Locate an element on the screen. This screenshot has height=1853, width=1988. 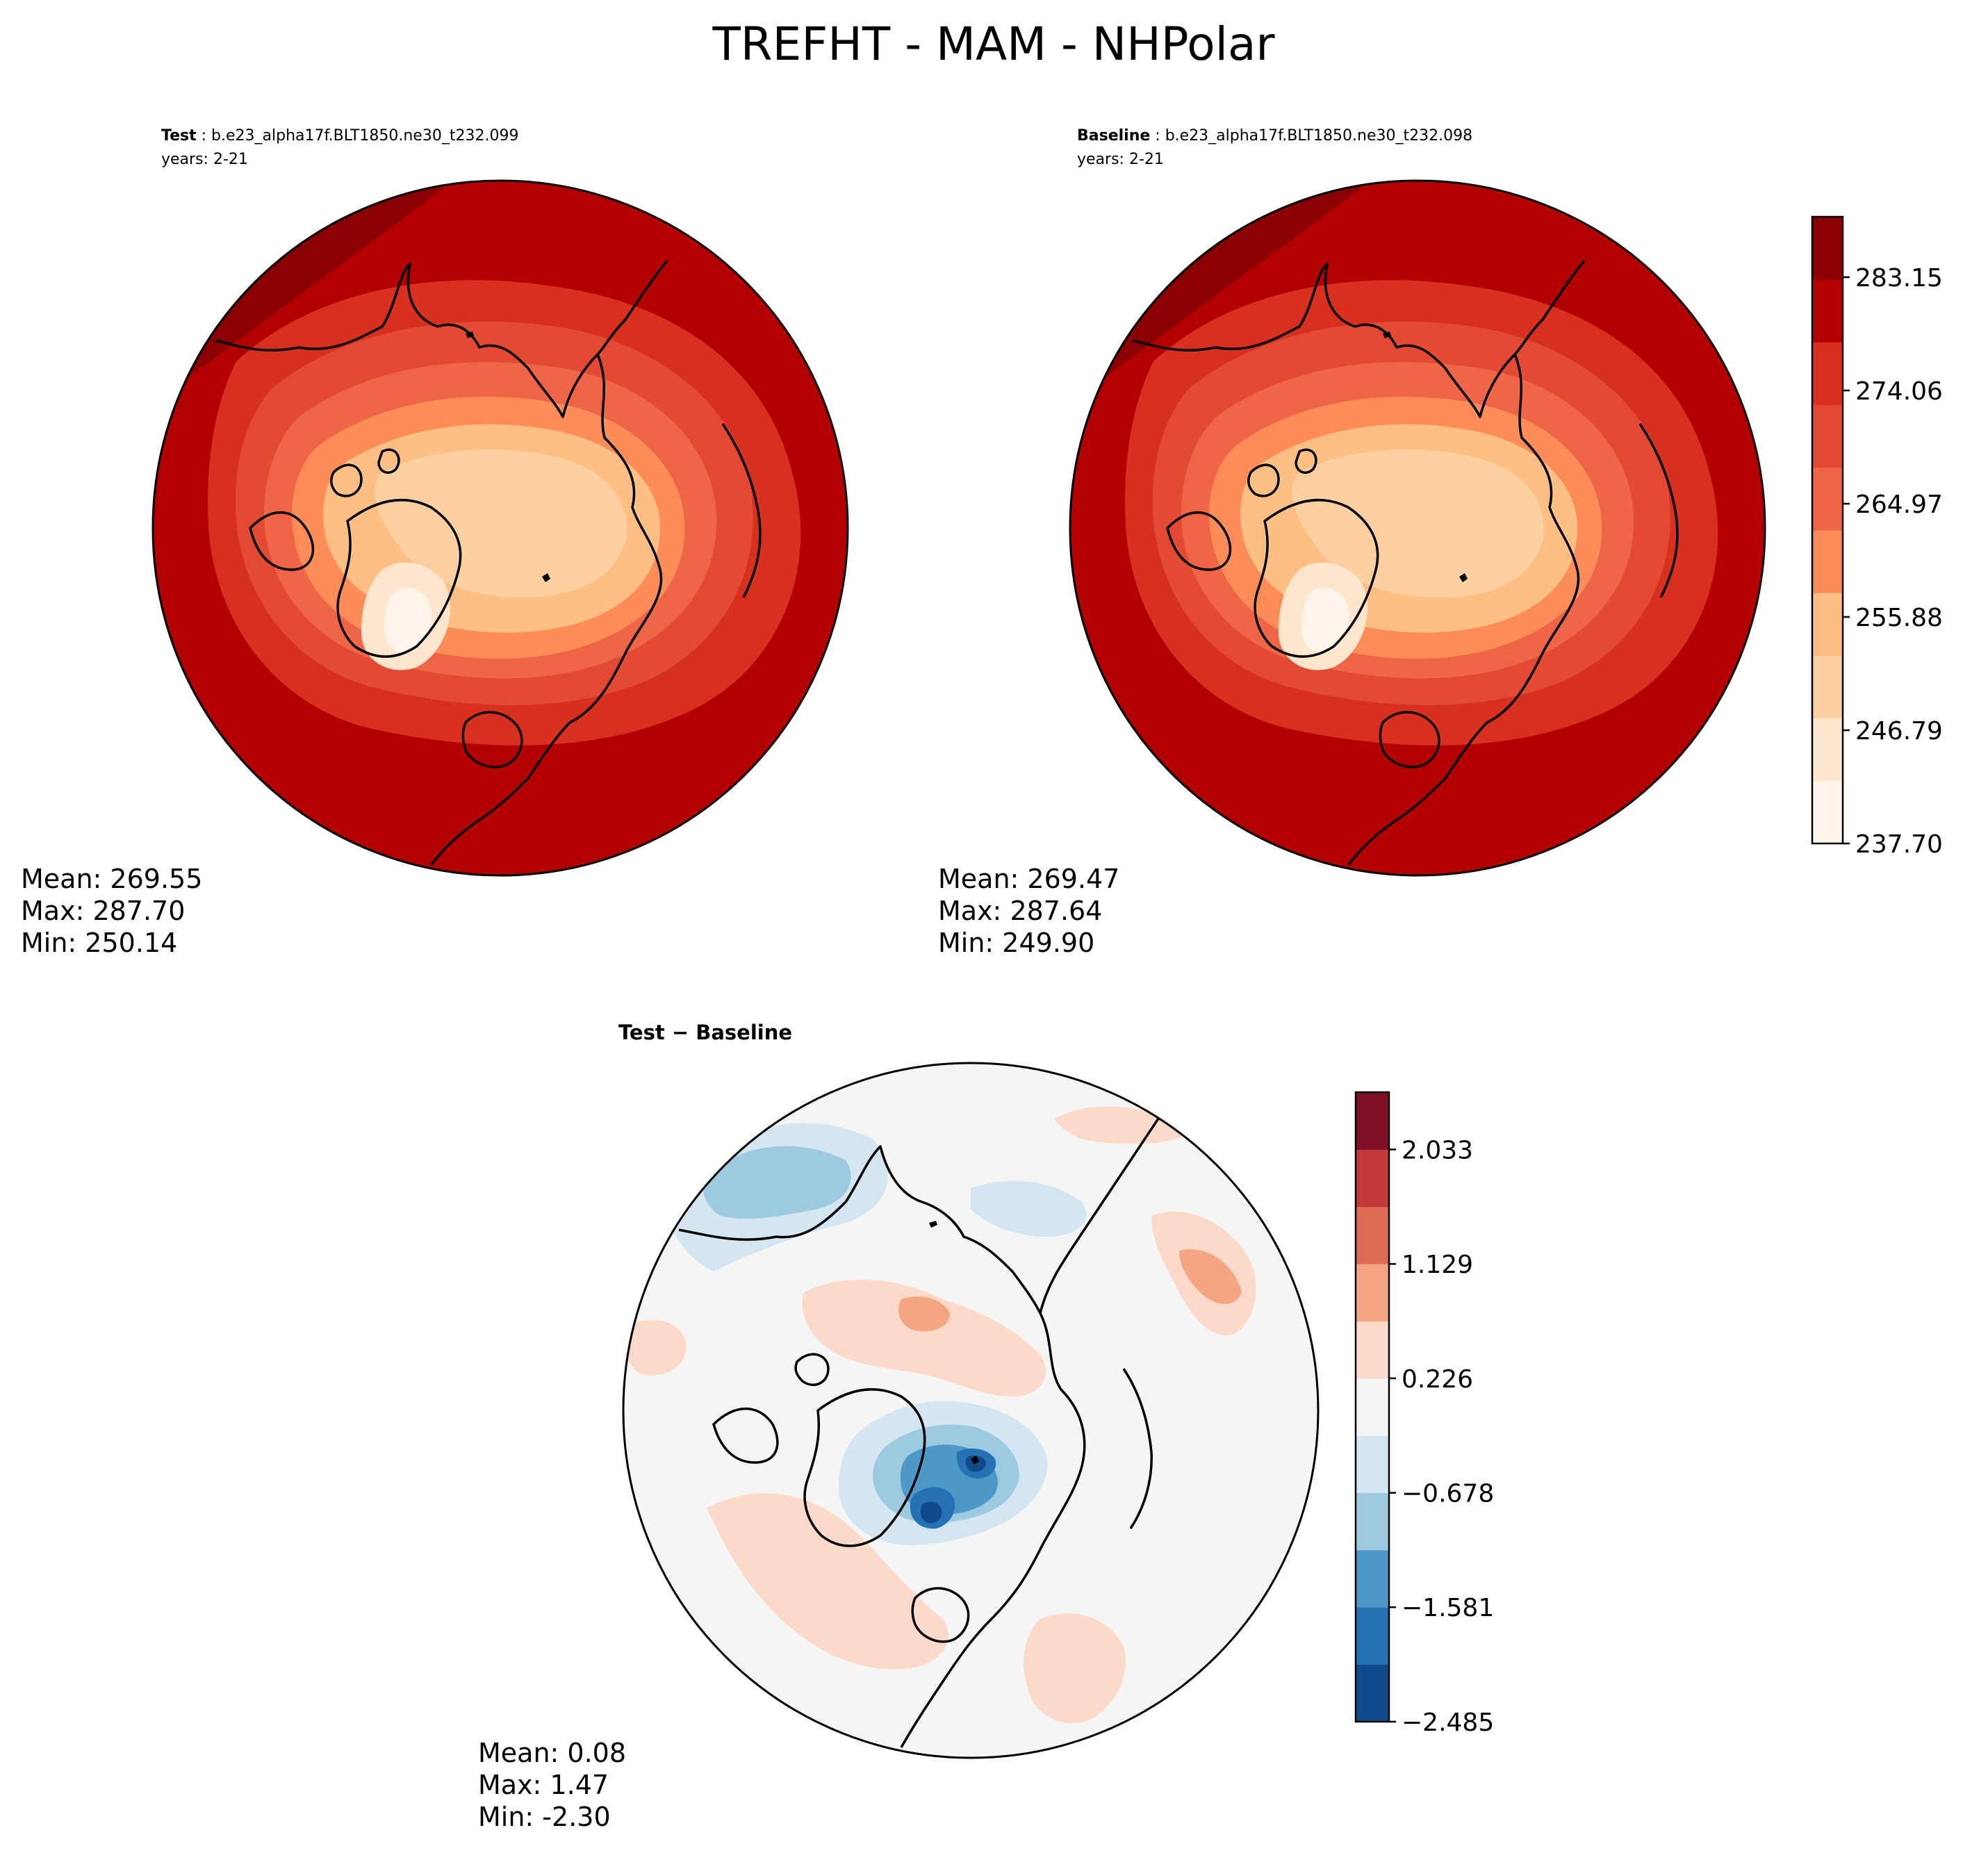
field-colorbar-tick-label-3: 264.97 is located at coordinates (1899, 505).